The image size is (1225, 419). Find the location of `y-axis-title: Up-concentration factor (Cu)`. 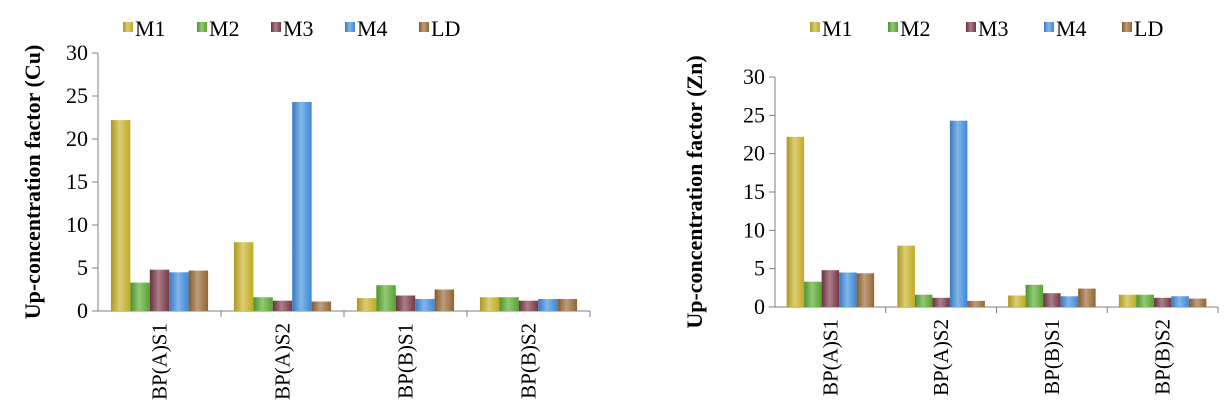

y-axis-title: Up-concentration factor (Cu) is located at coordinates (32, 182).